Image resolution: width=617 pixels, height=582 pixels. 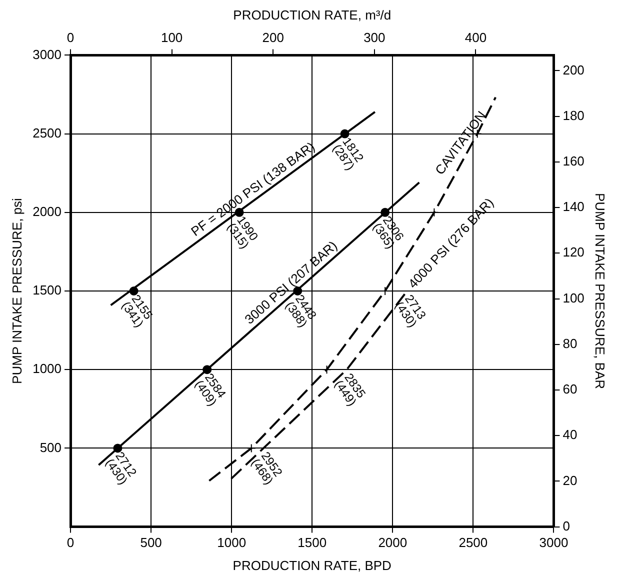 I want to click on x2-axis-title: PRODUCTION RATE, m³/d, so click(x=312, y=14).